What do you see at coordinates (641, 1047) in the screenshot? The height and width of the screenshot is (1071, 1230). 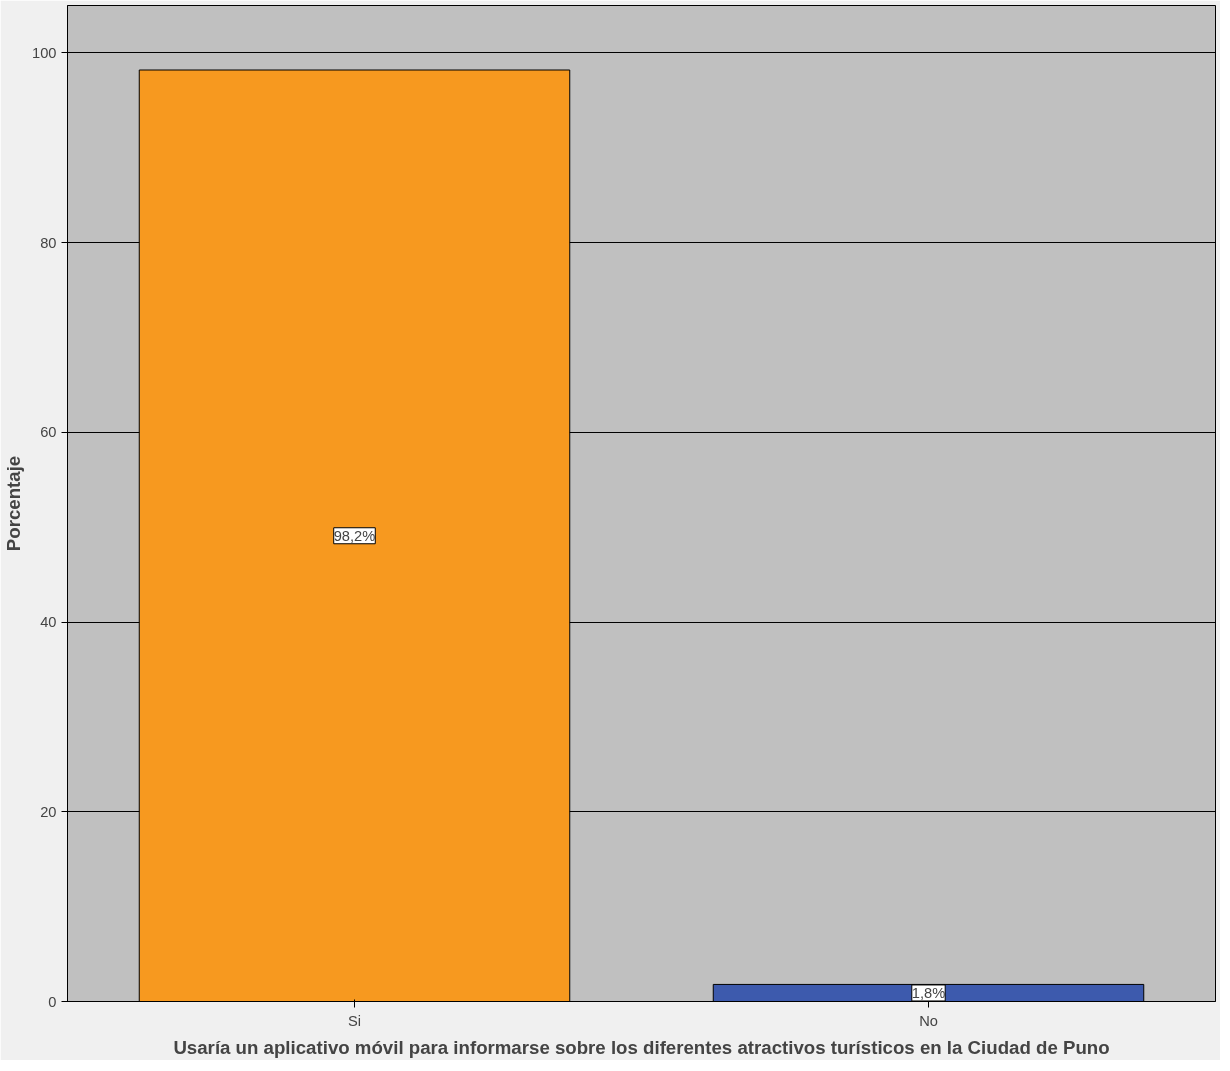 I see `x-axis-title: Usaría un aplicativo móvil para informarse sobre los diferentes atractivos turísticos en la Ciudad de Puno` at bounding box center [641, 1047].